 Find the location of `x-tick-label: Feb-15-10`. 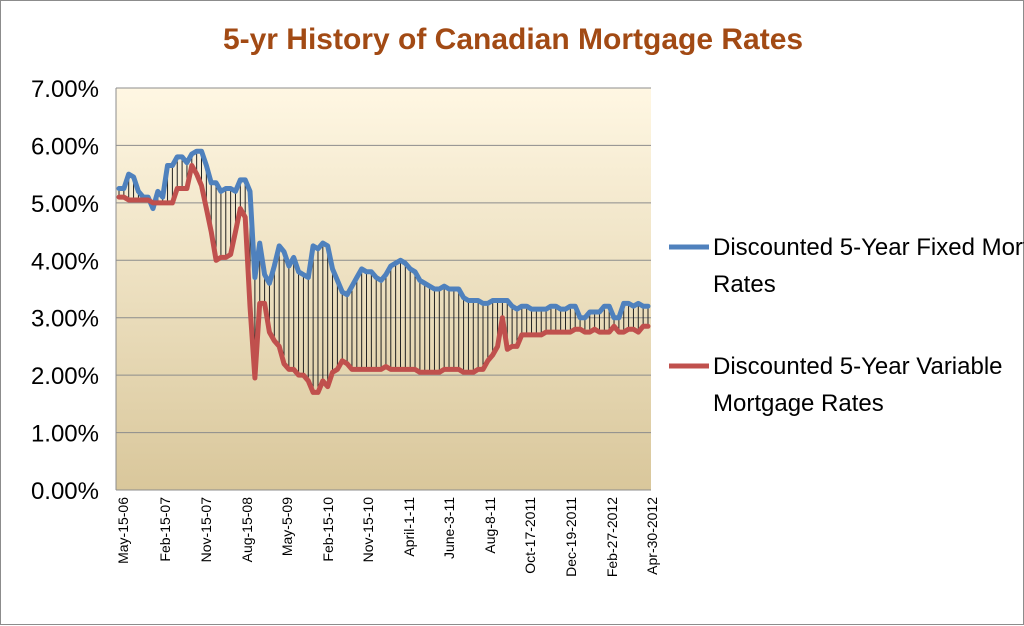

x-tick-label: Feb-15-10 is located at coordinates (328, 529).